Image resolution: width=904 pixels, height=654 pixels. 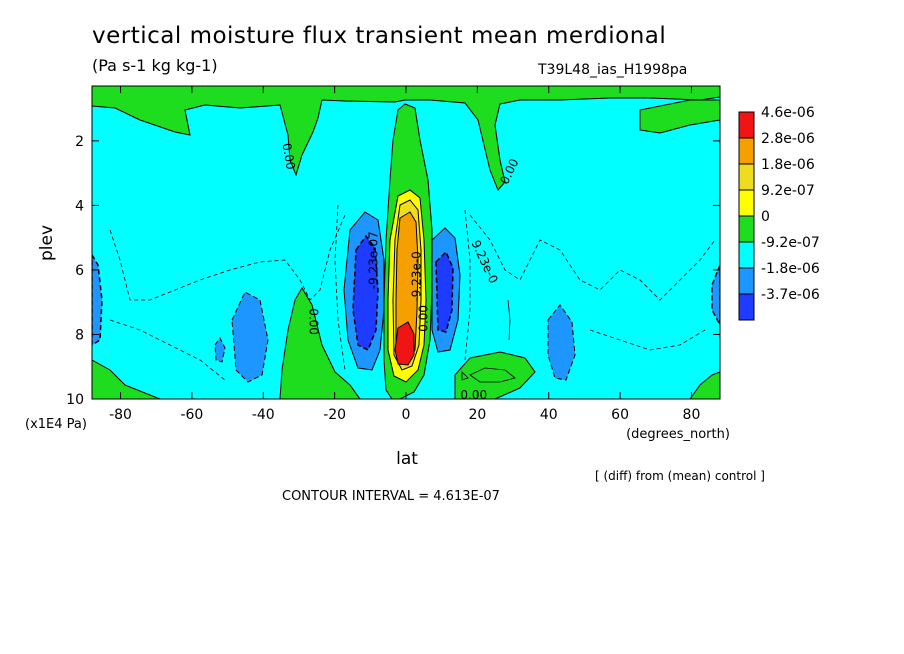 I want to click on x-tick-label: 80, so click(x=692, y=415).